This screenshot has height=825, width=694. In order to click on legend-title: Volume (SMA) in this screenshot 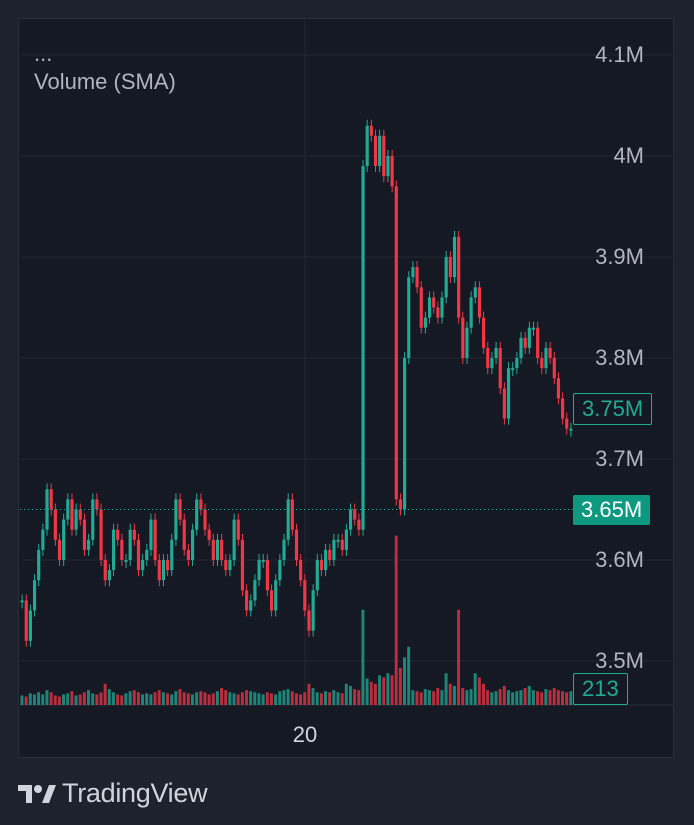, I will do `click(105, 81)`.